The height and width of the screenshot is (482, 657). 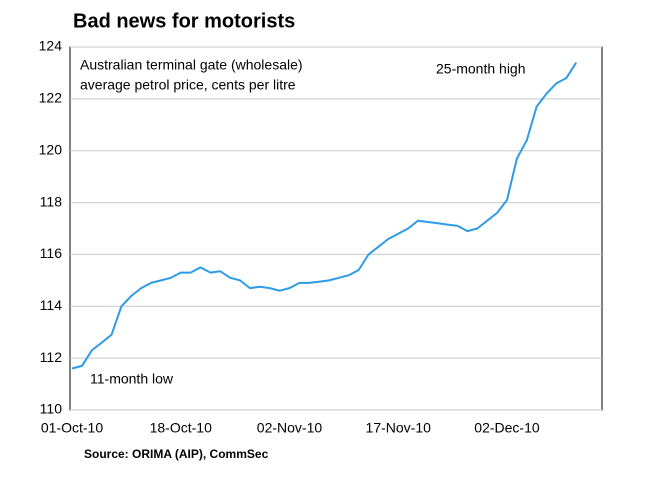 What do you see at coordinates (51, 201) in the screenshot?
I see `y-tick-label: 118` at bounding box center [51, 201].